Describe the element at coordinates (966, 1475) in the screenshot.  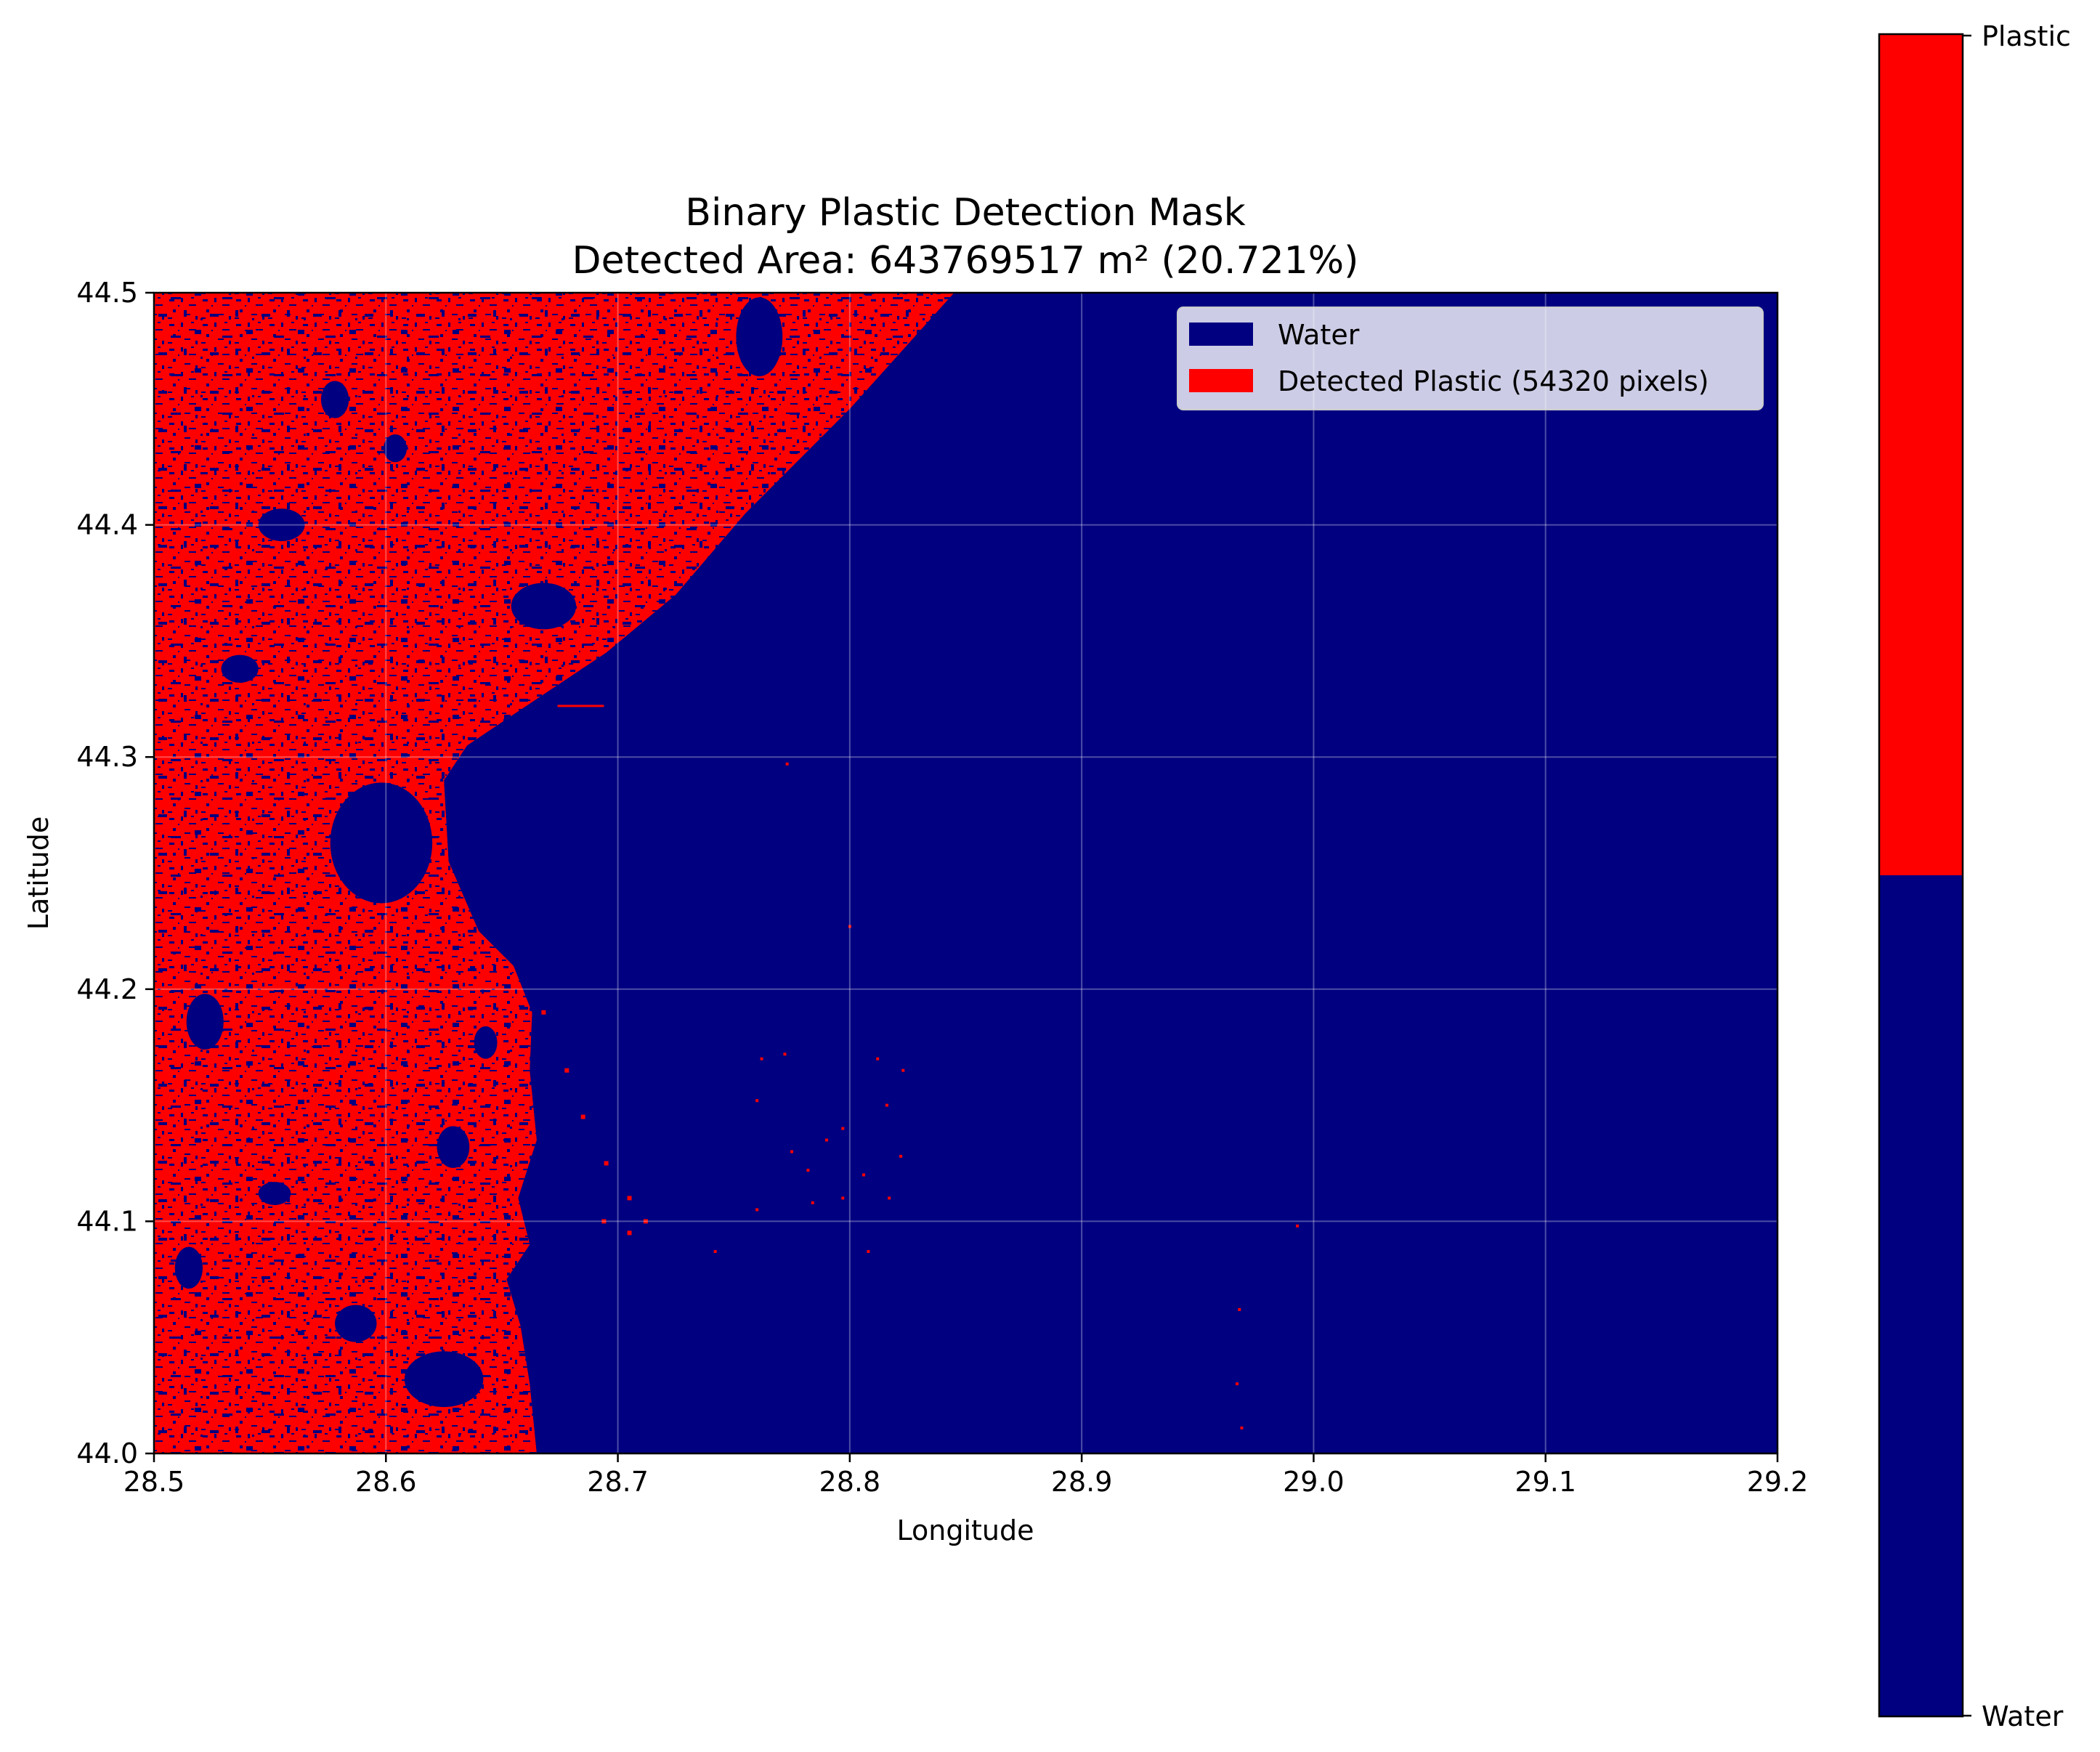
I see `x-axis-ticks: 28.5 28.6 28.7 28.8 28.9 29.0 29.1 29.2` at that location.